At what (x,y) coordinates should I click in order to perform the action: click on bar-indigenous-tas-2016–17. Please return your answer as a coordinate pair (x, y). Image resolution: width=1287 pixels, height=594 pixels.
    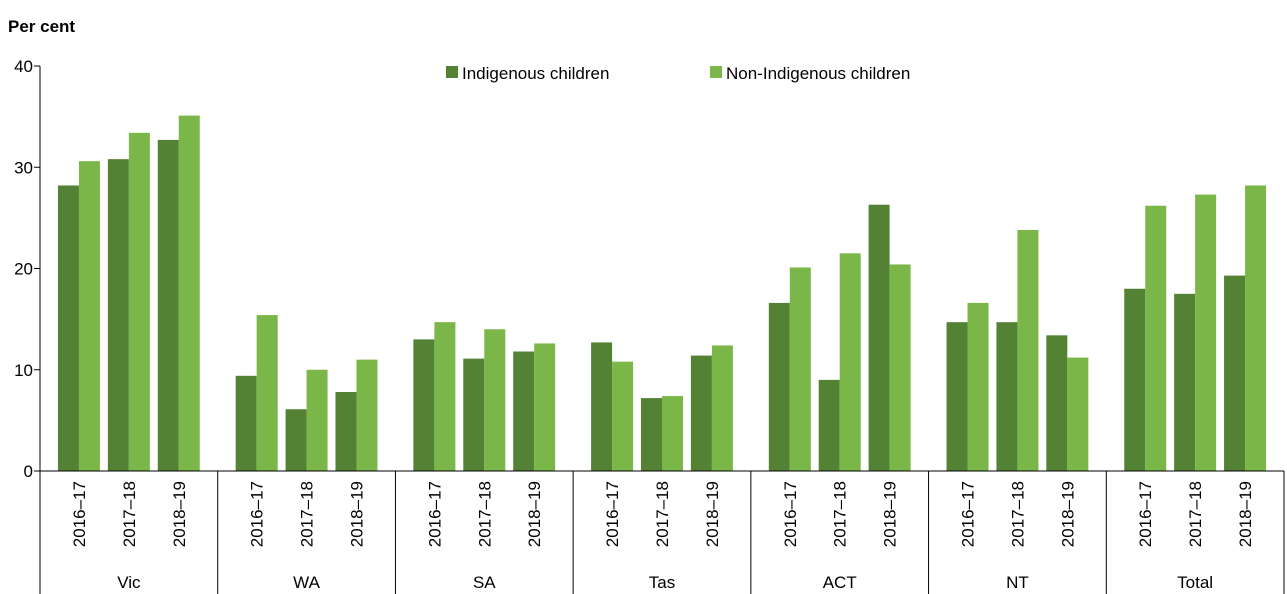
    Looking at the image, I should click on (602, 406).